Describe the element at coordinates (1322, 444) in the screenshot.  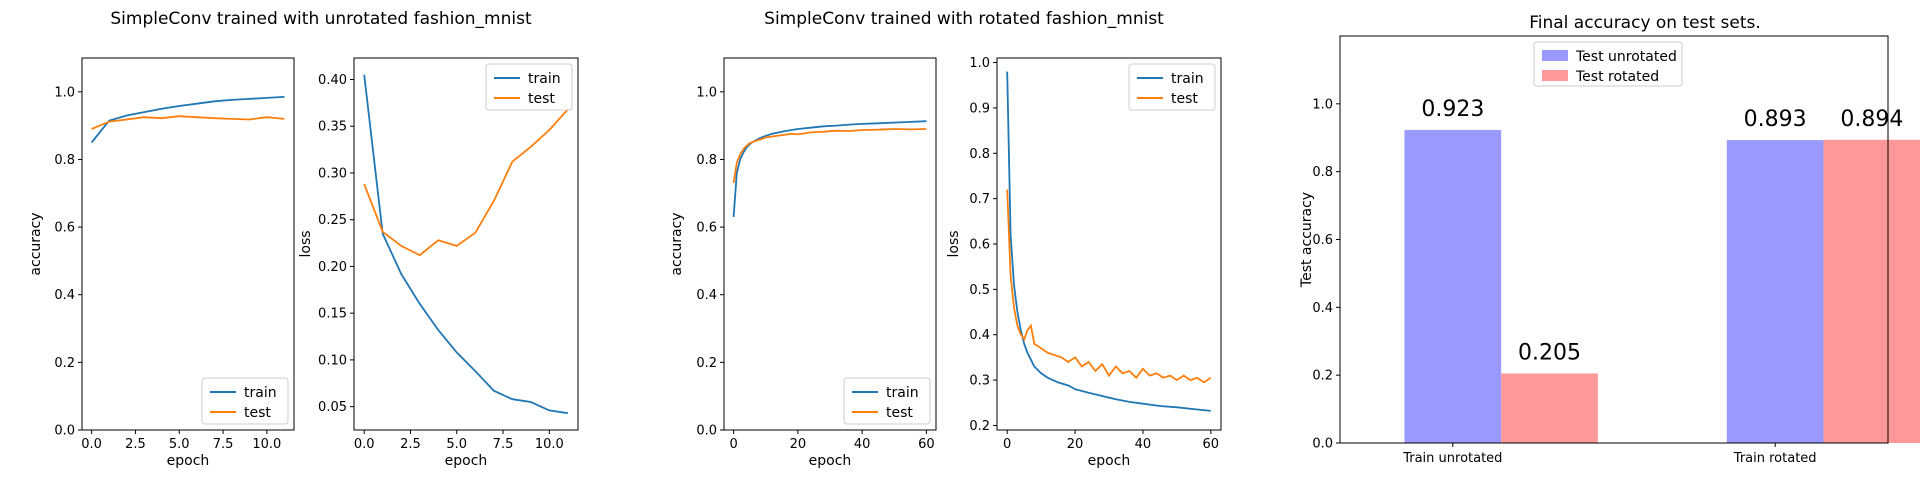
I see `final-acc-ytick-label: 0.0` at that location.